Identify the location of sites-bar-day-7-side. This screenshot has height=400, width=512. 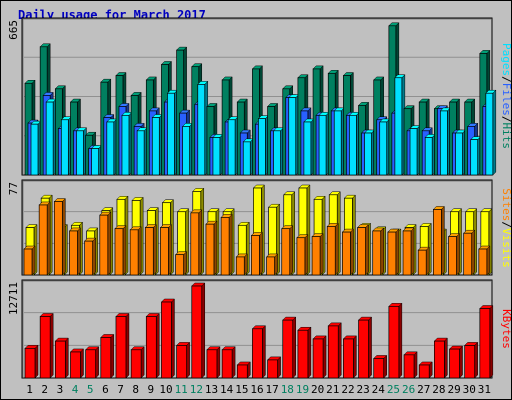
(124, 250).